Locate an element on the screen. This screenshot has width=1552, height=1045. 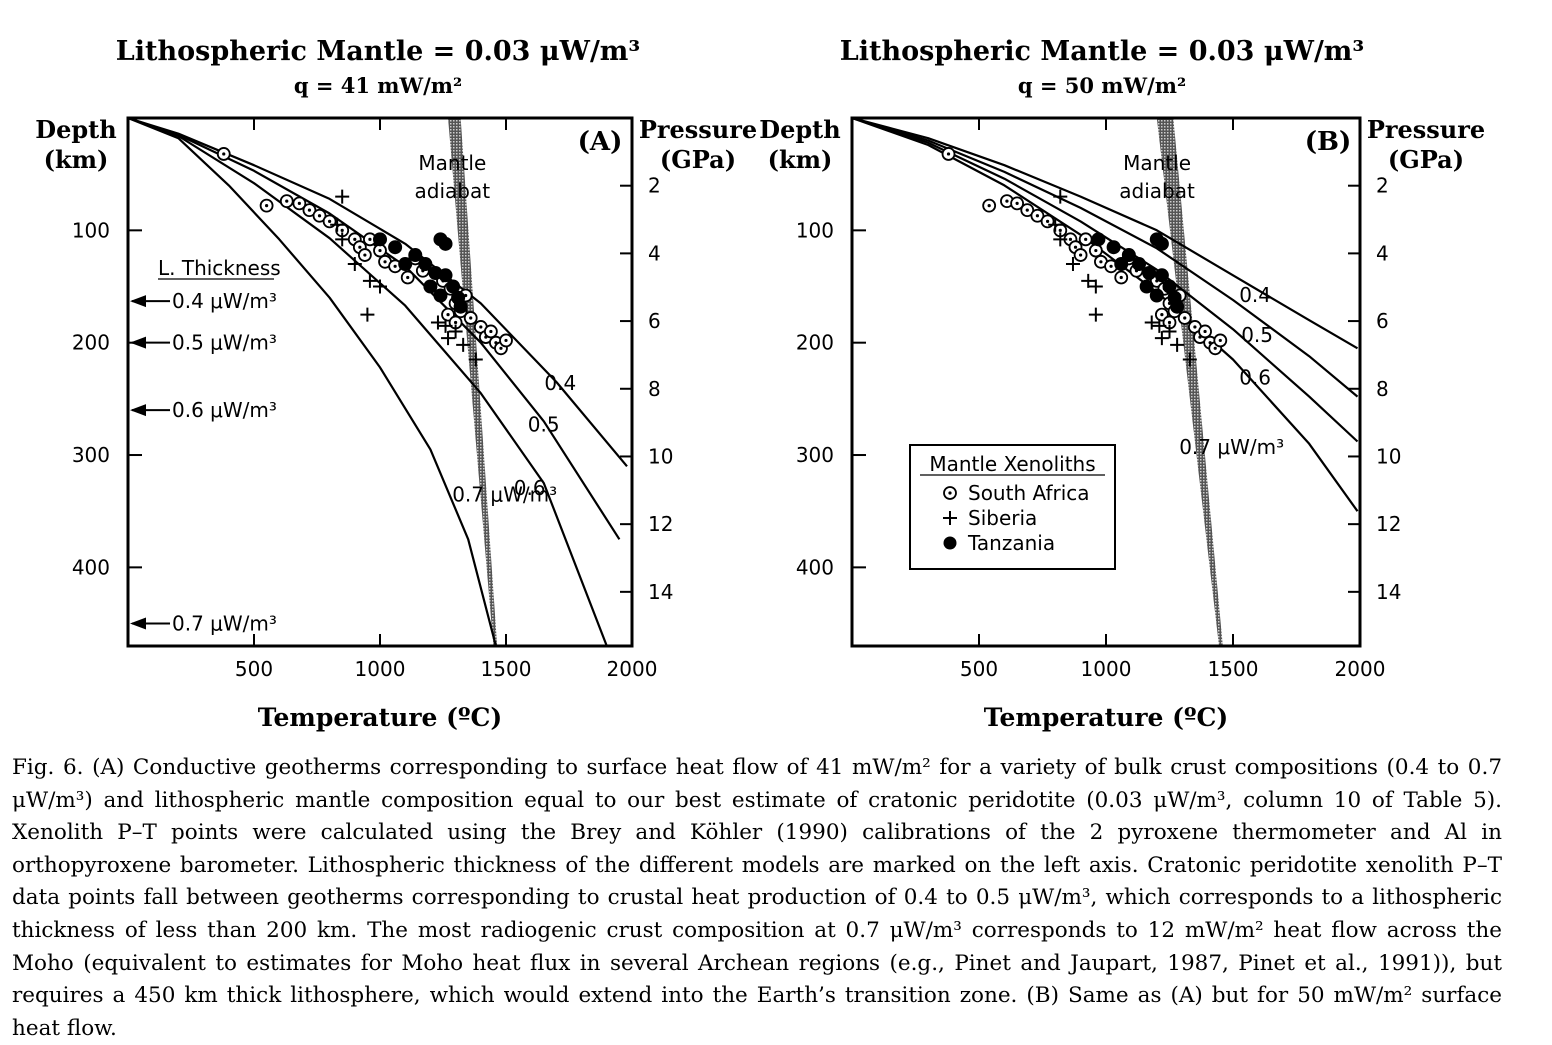
y-tick-label: 400 is located at coordinates (815, 567).